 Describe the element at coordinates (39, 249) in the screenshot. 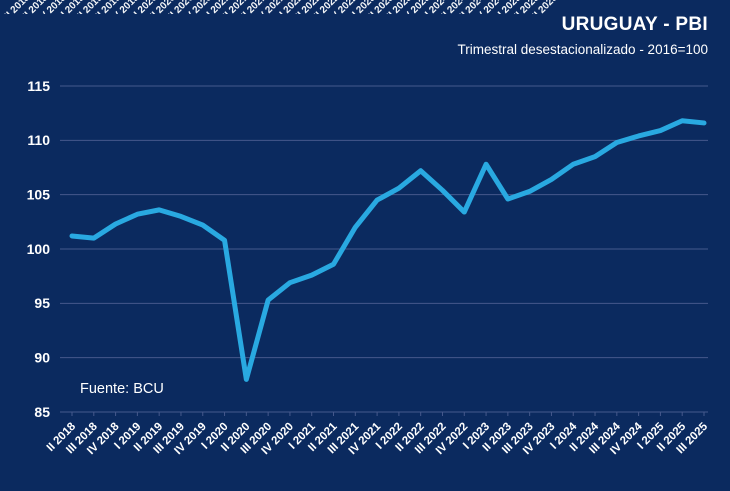

I see `y-axis-tick-label: 100` at that location.